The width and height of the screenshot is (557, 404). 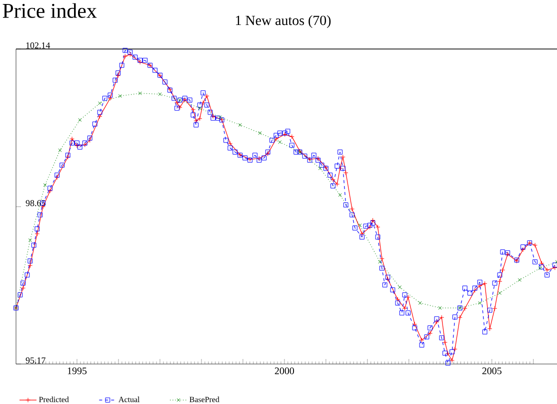 I want to click on x-tick-label: 2005, so click(x=492, y=371).